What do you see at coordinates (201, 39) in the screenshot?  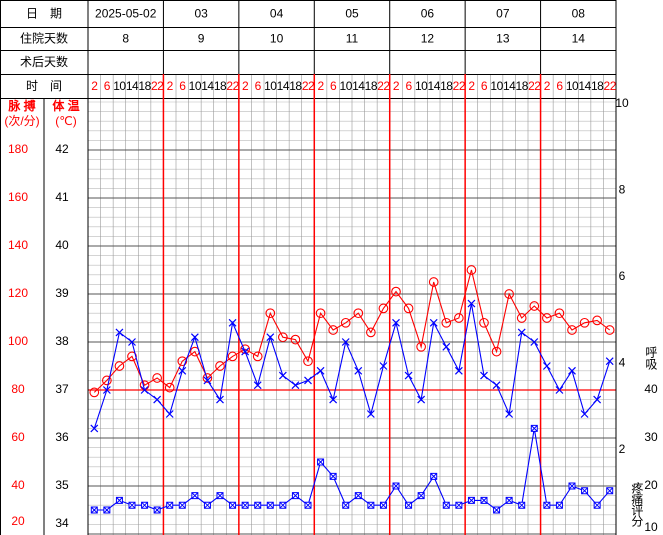 I see `row-value: 9` at bounding box center [201, 39].